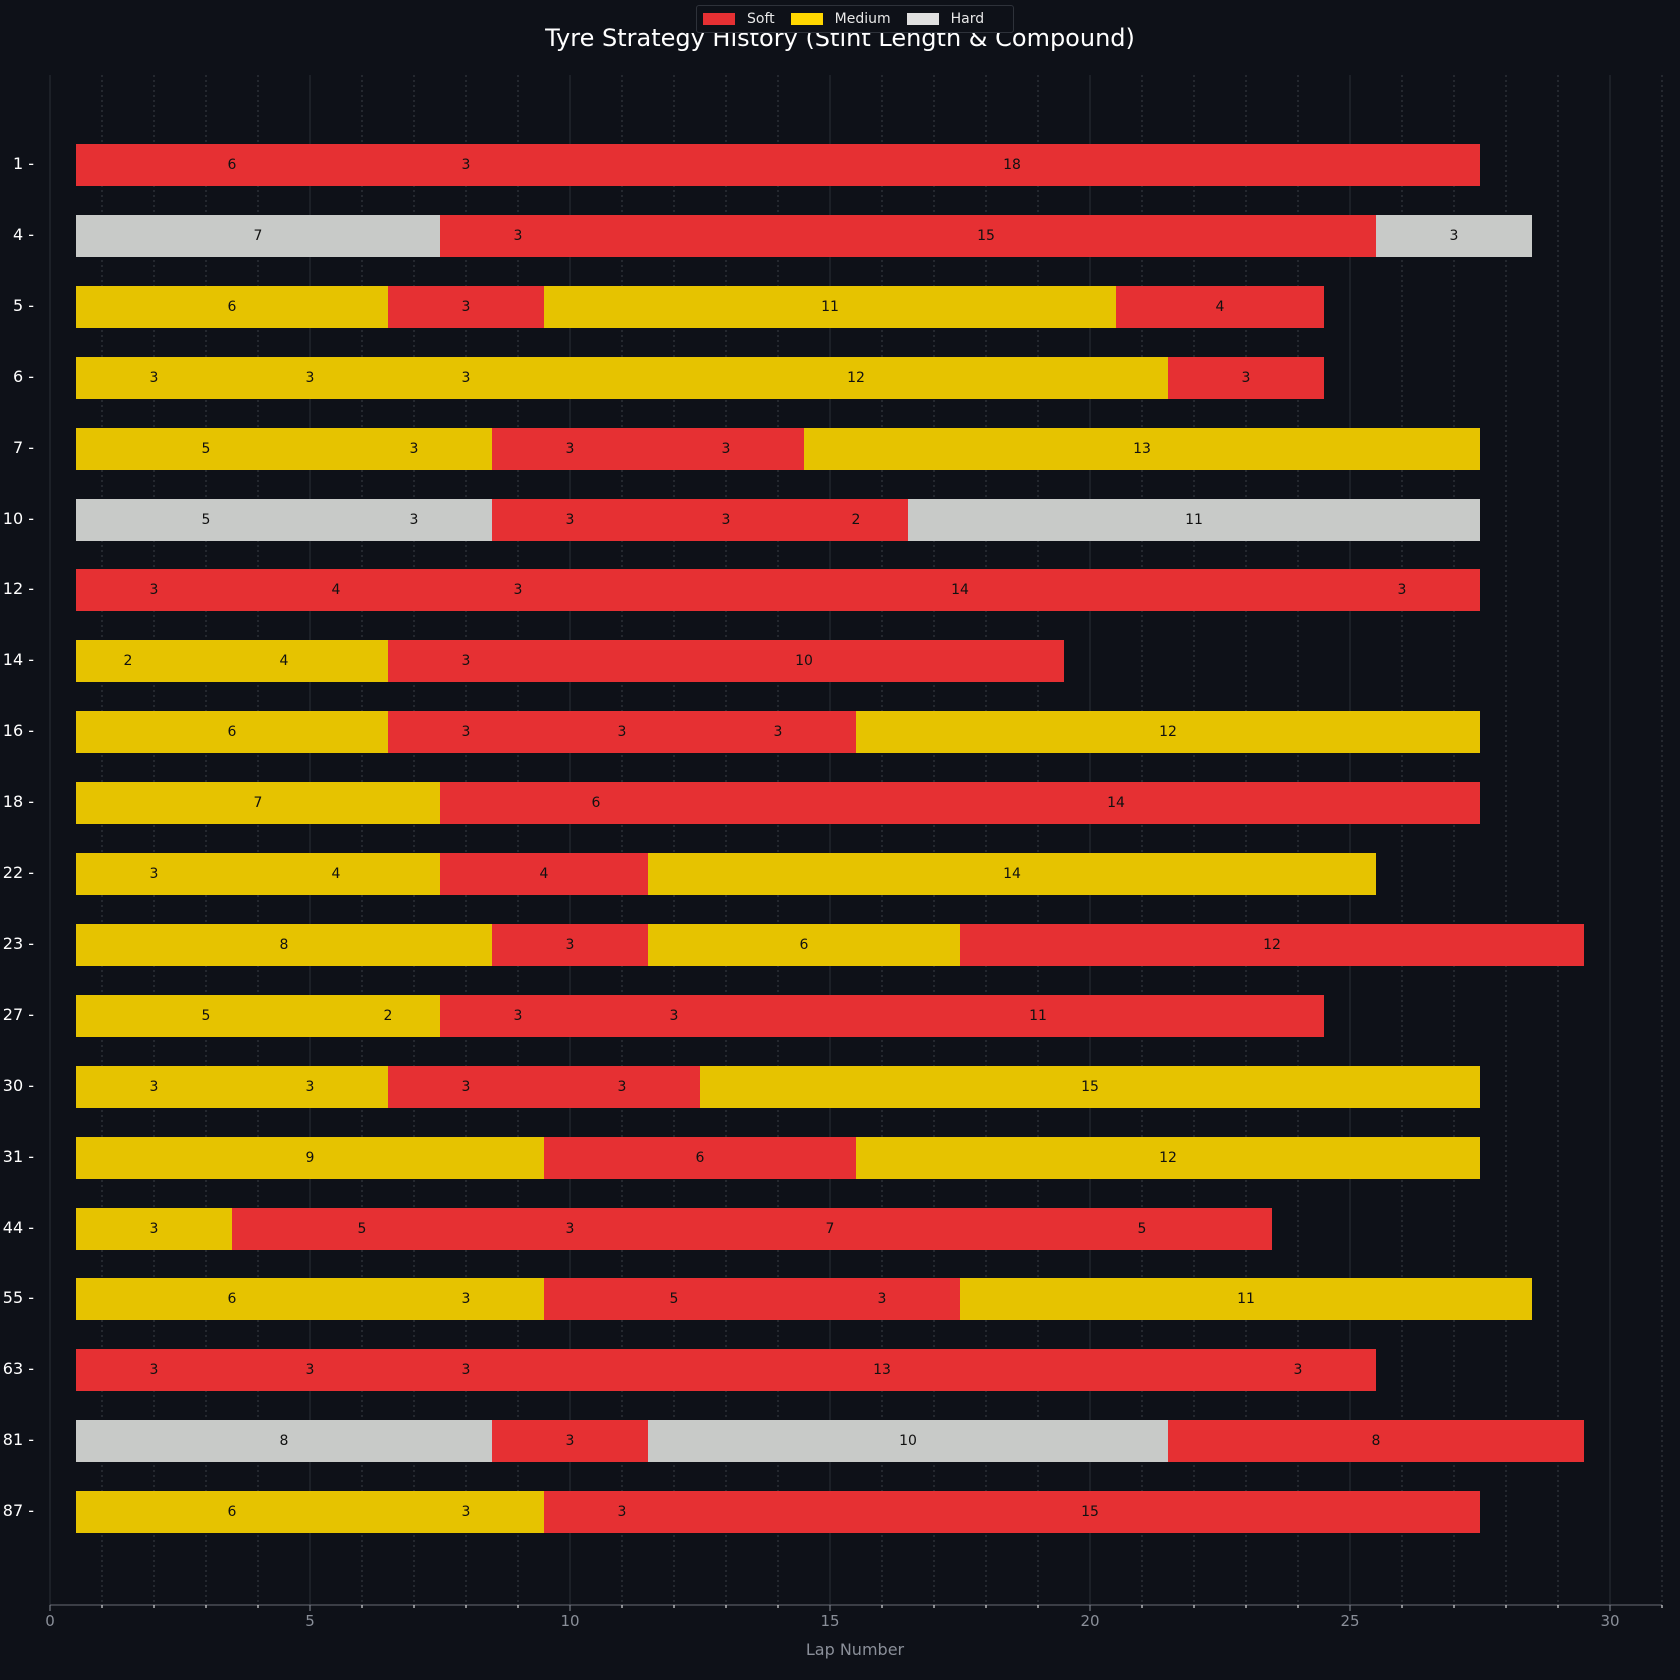 Image resolution: width=1680 pixels, height=1680 pixels. What do you see at coordinates (804, 661) in the screenshot?
I see `stint-length-label: 10` at bounding box center [804, 661].